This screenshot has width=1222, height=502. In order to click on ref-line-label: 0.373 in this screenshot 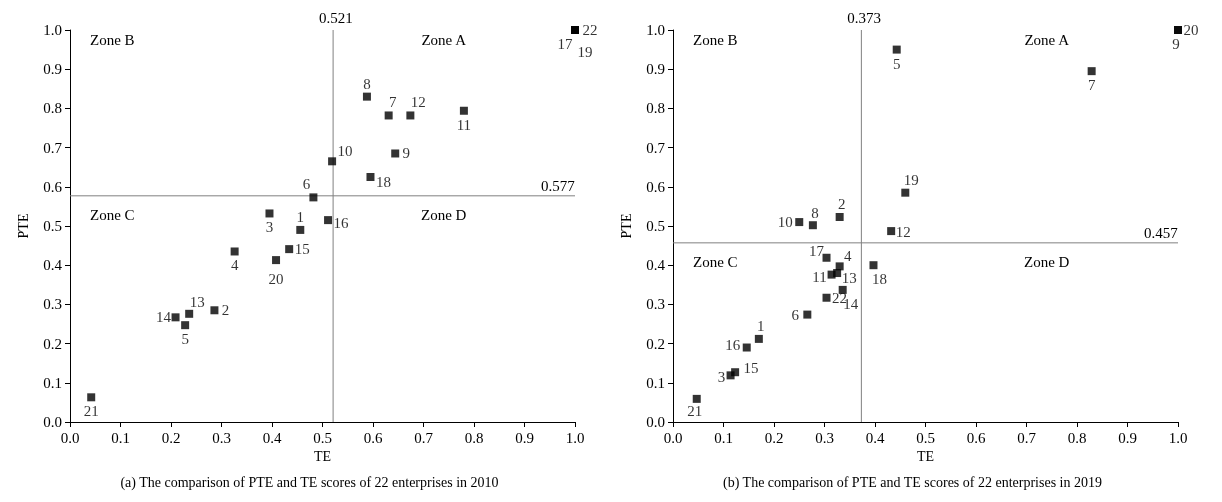, I will do `click(864, 18)`.